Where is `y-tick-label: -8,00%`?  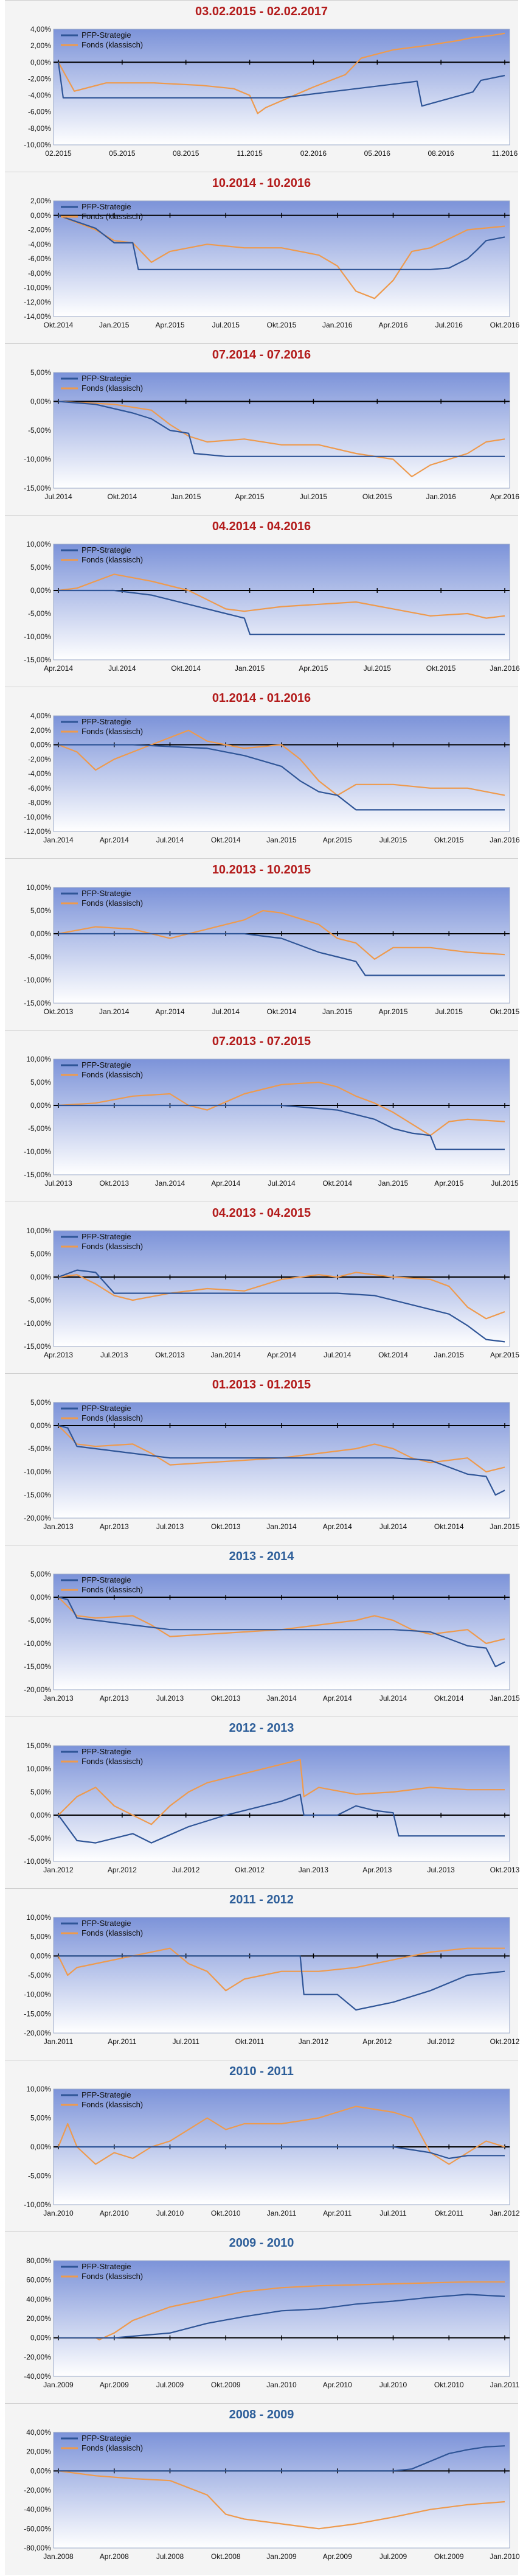 y-tick-label: -8,00% is located at coordinates (40, 273).